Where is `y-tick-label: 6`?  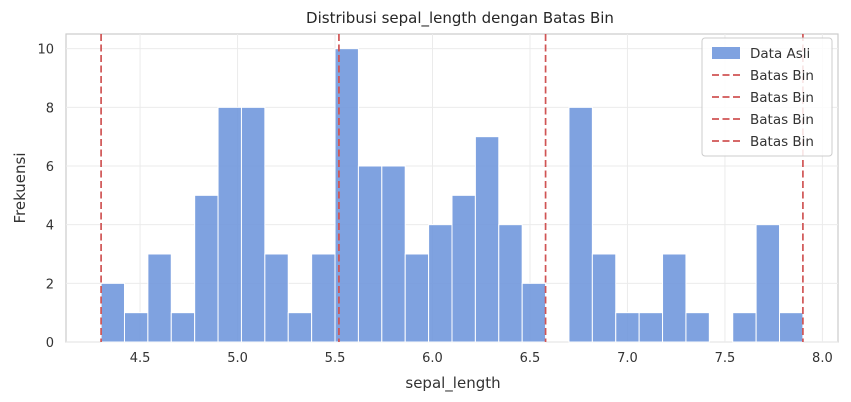 y-tick-label: 6 is located at coordinates (50, 167).